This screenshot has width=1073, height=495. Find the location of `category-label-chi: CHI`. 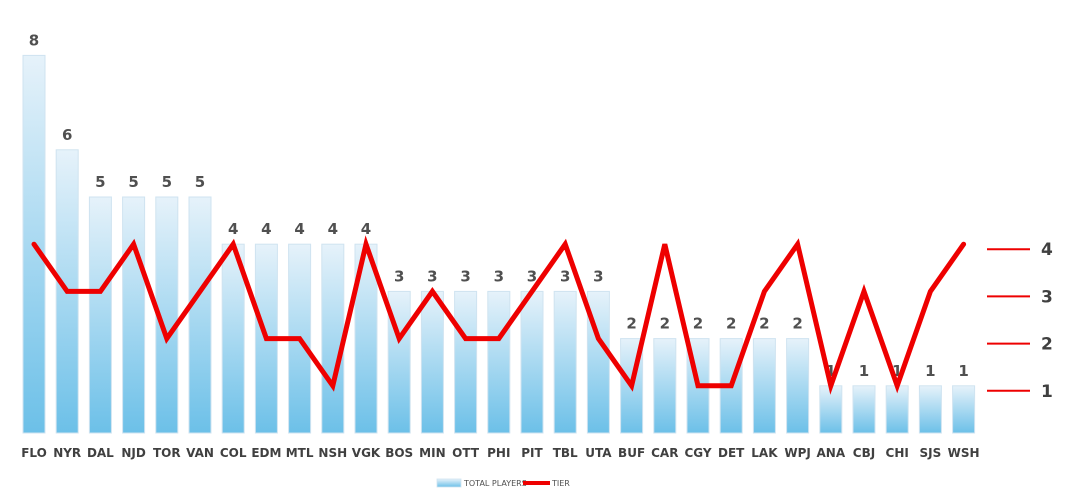

category-label-chi: CHI is located at coordinates (897, 453).